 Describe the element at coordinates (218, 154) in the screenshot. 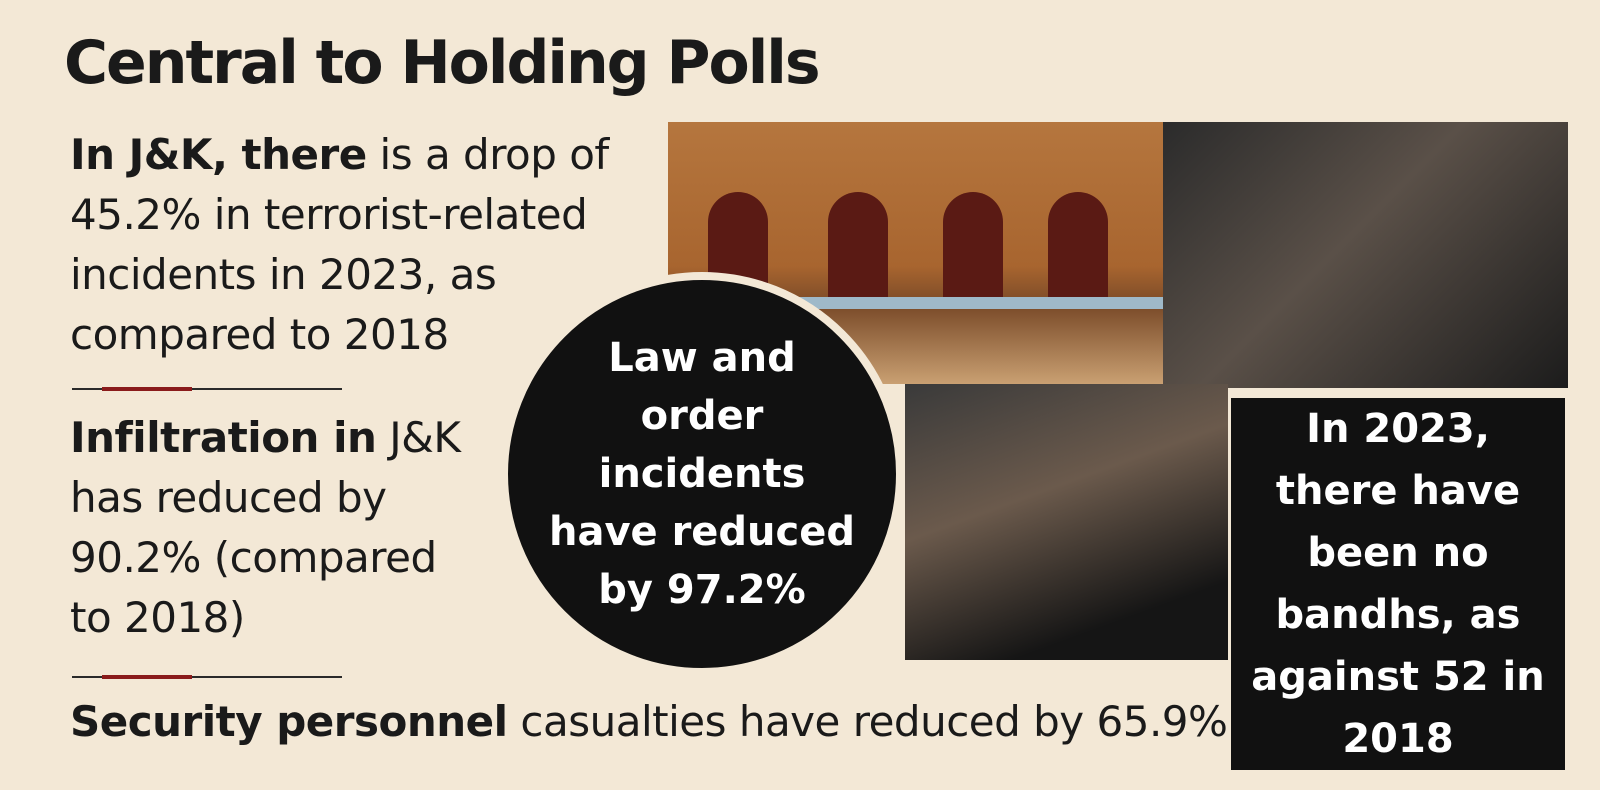

I see `fact-bold: In J&K, there` at that location.